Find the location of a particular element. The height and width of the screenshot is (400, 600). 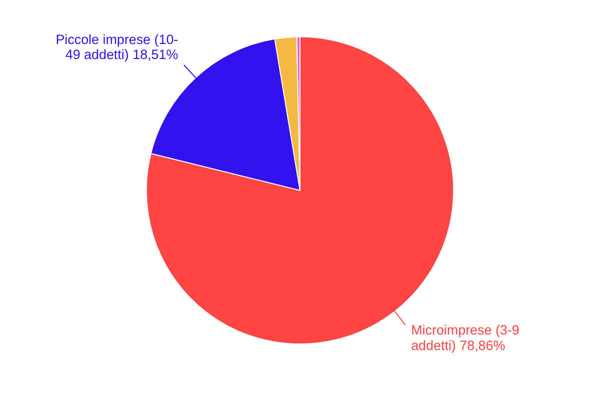

slice-label: Microimprese (3-9 addetti) 78,86% is located at coordinates (465, 337).